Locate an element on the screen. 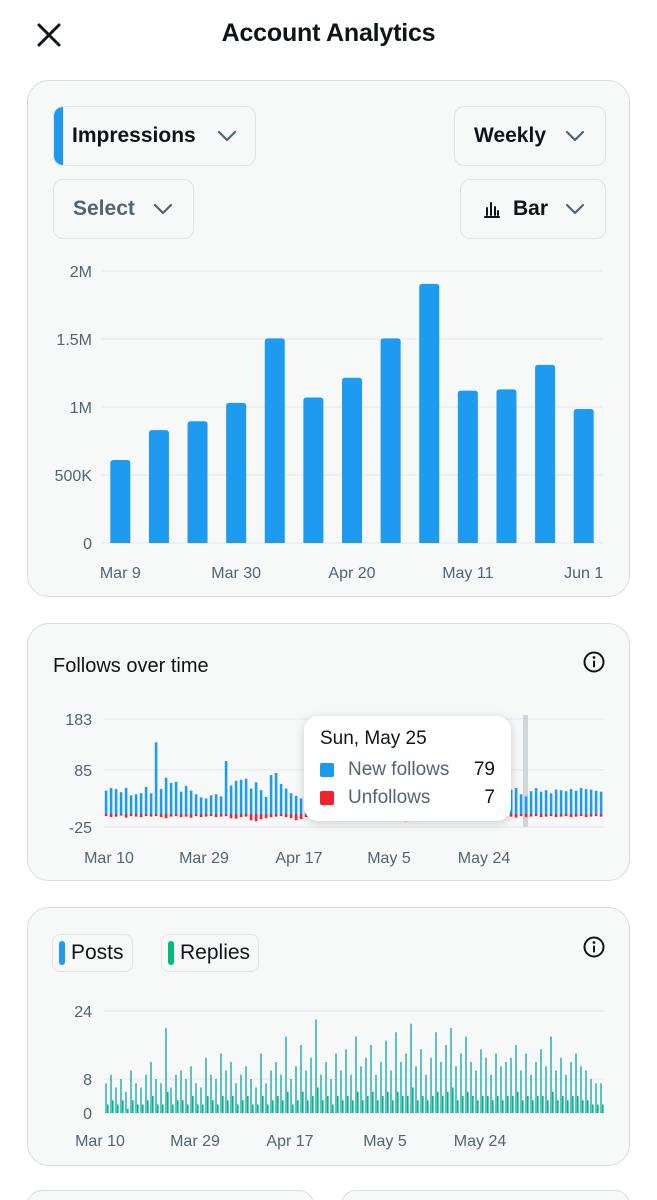 Image resolution: width=657 pixels, height=1200 pixels. y-tick-label: 0 is located at coordinates (87, 1114).